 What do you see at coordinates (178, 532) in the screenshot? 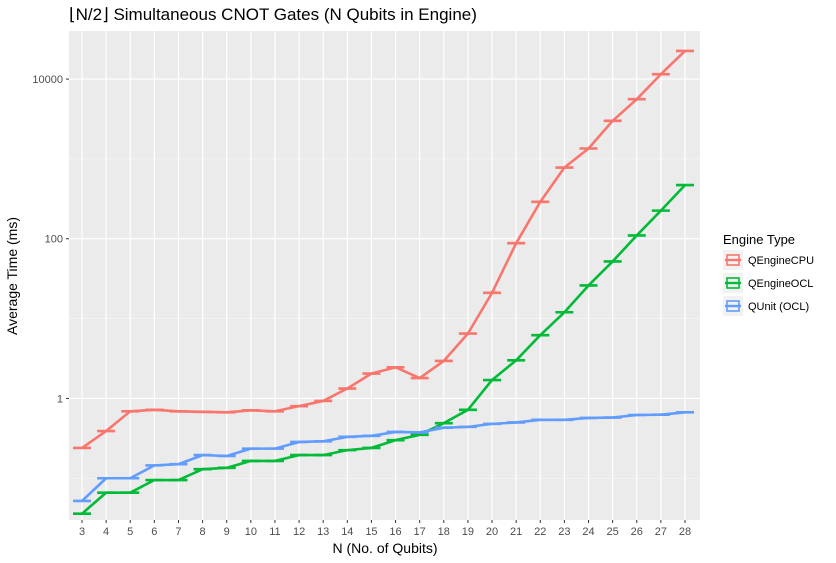
I see `x-tick-label: 7` at bounding box center [178, 532].